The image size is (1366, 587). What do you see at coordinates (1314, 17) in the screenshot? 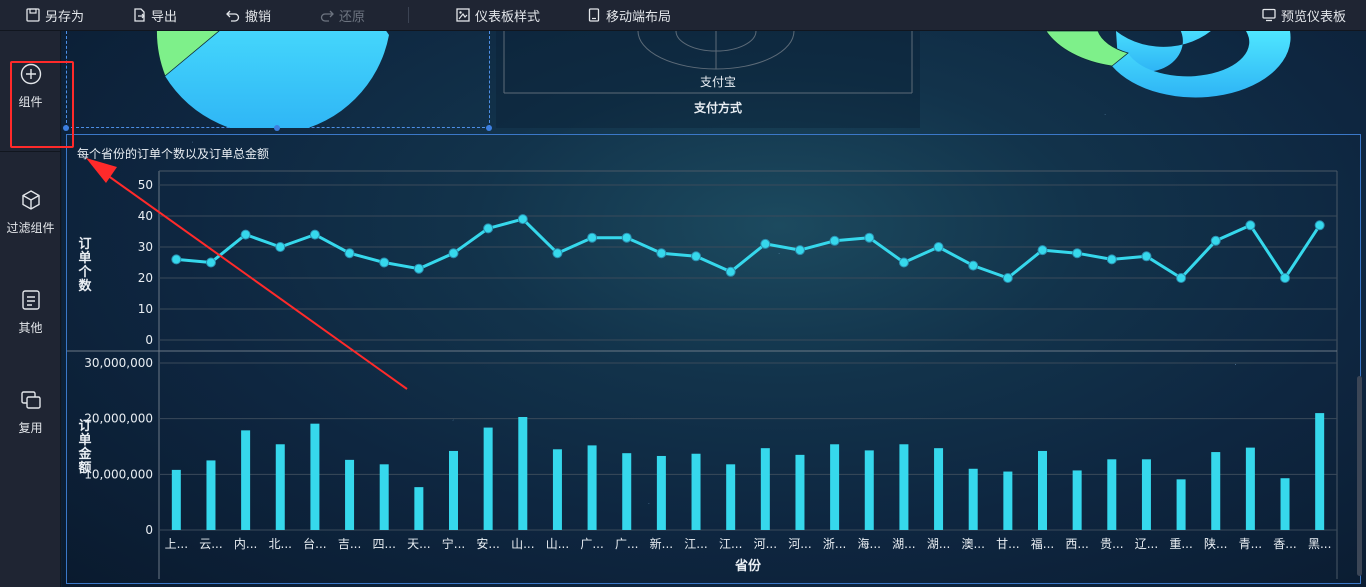
I see `preview-dashboard-label: 预览仪表板` at bounding box center [1314, 17].